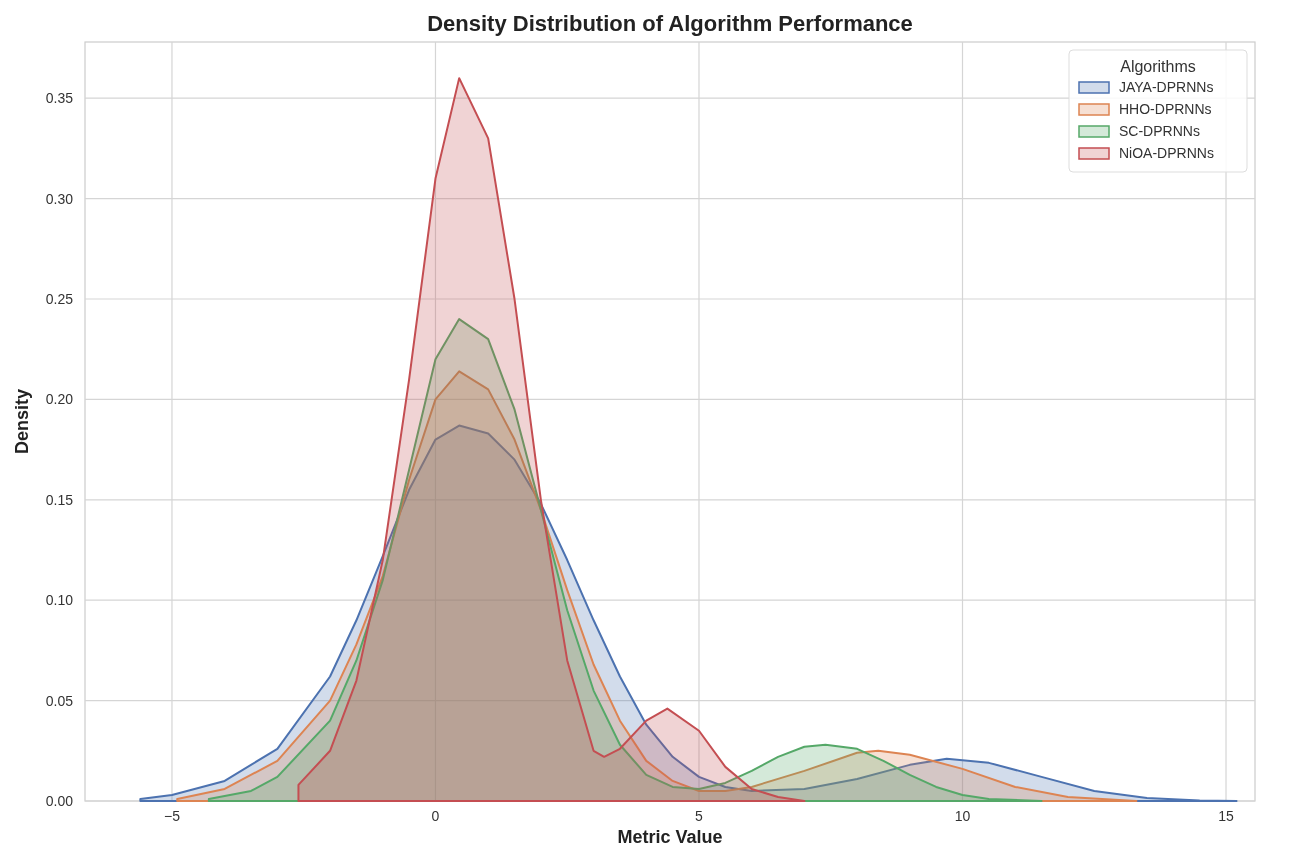 This screenshot has width=1301, height=854. What do you see at coordinates (1166, 153) in the screenshot?
I see `legend-label: NiOA-DPRNNs` at bounding box center [1166, 153].